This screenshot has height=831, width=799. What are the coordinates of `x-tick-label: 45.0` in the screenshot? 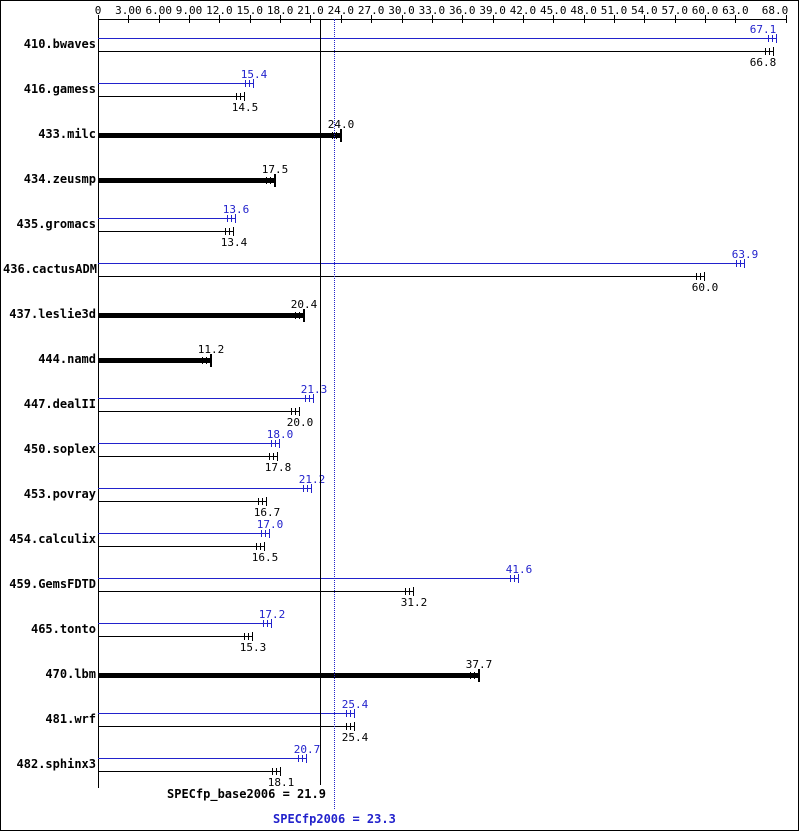 It's located at (553, 10).